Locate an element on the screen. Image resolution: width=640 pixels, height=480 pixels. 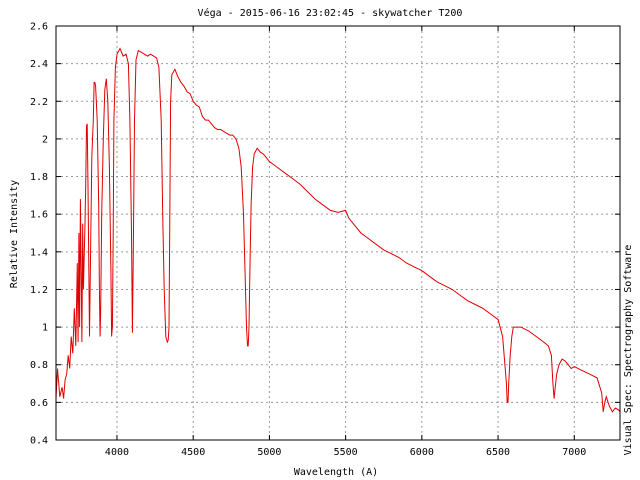
y-tick-label: 2 is located at coordinates (45, 139).